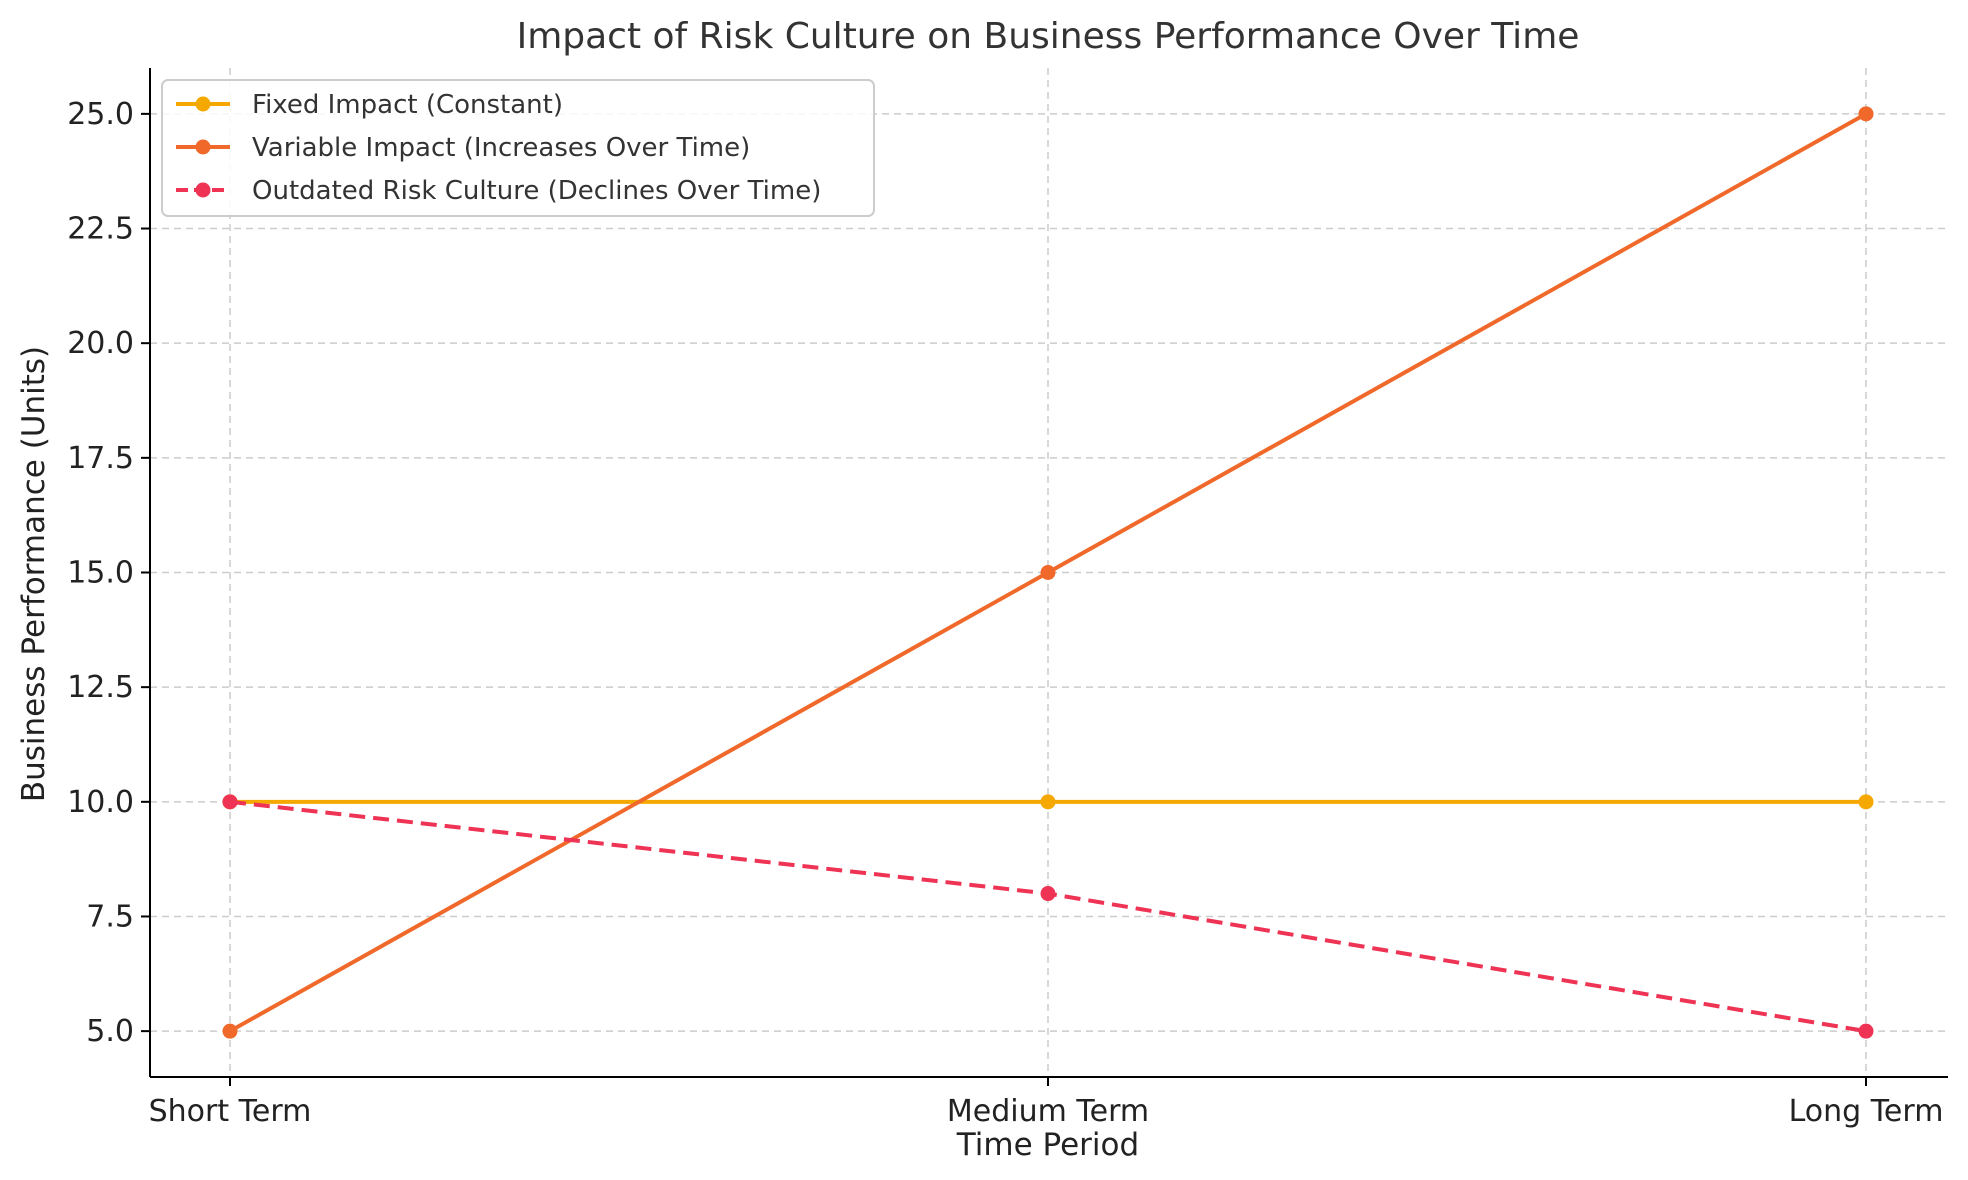 The width and height of the screenshot is (1968, 1180). I want to click on y-tick-label: 15.0, so click(100, 573).